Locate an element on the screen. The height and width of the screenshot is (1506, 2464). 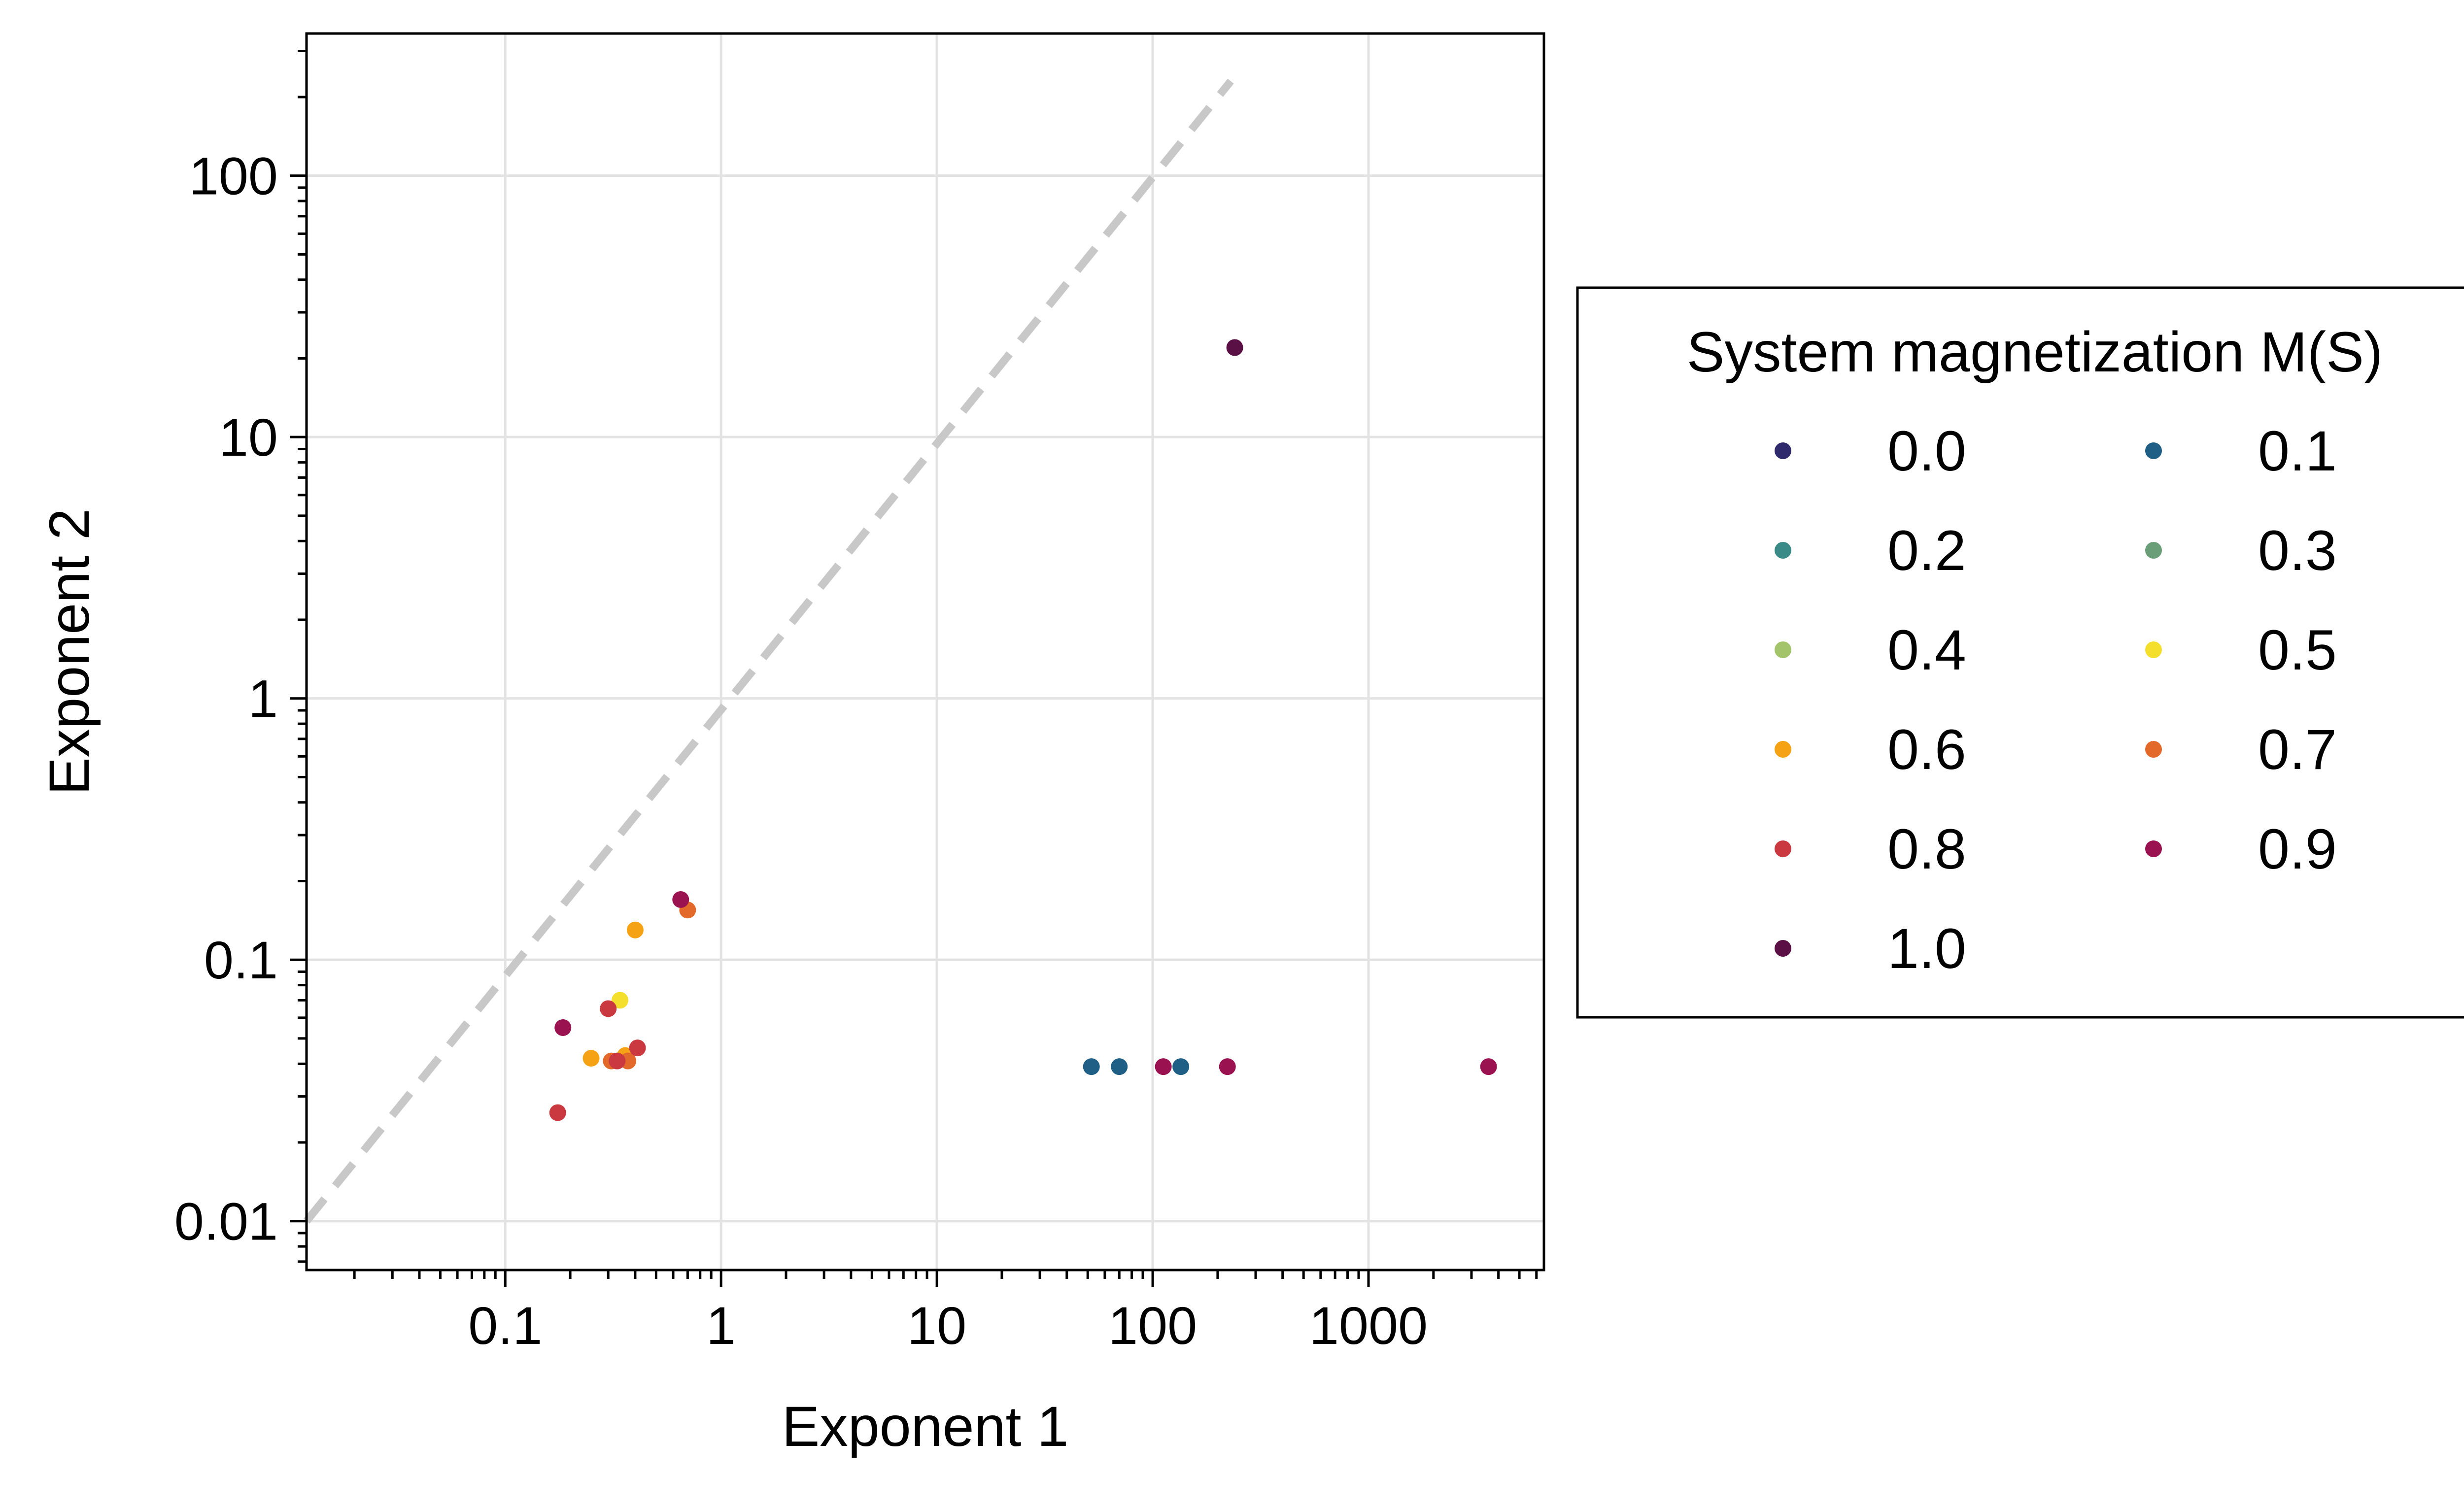
y-tick-label: 0.1 is located at coordinates (241, 960).